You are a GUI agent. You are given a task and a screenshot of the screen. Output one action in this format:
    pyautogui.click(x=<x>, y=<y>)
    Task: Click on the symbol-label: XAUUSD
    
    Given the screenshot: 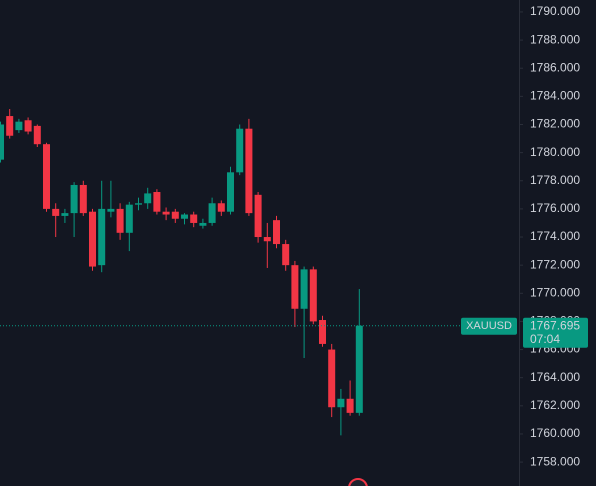 What is the action you would take?
    pyautogui.click(x=489, y=326)
    